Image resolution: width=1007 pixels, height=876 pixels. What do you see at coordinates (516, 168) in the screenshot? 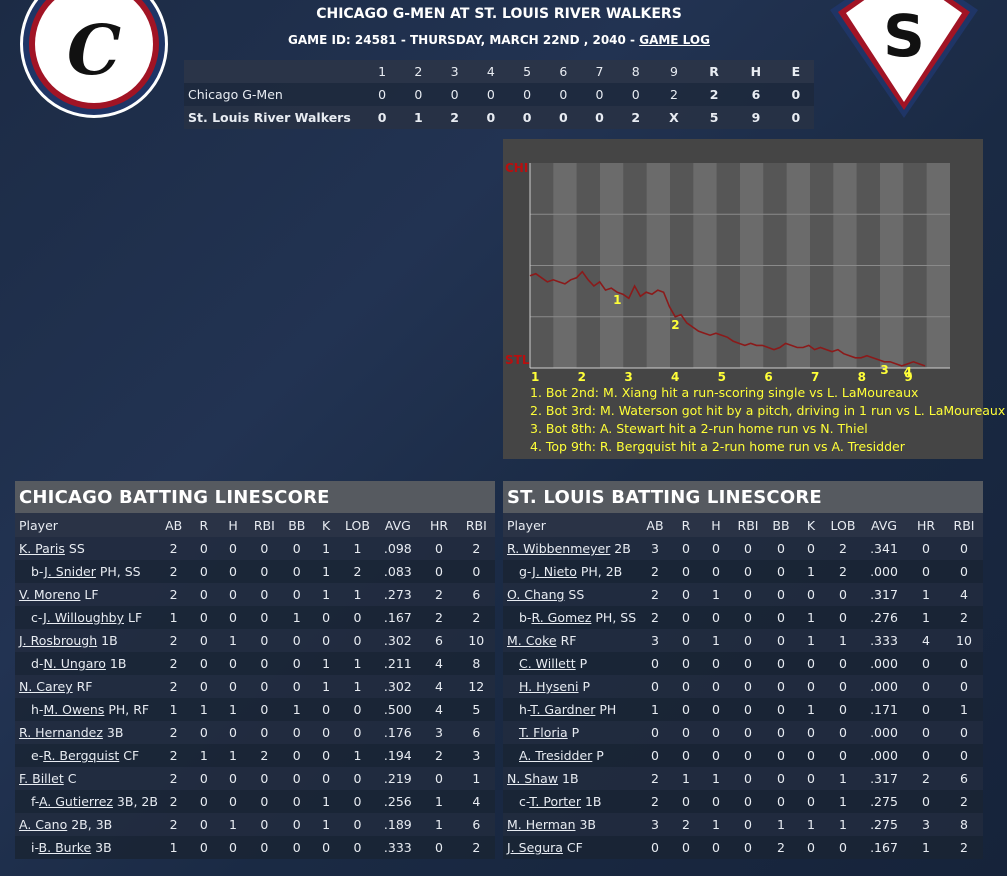
I see `chart-top-team-label: CHI` at bounding box center [516, 168].